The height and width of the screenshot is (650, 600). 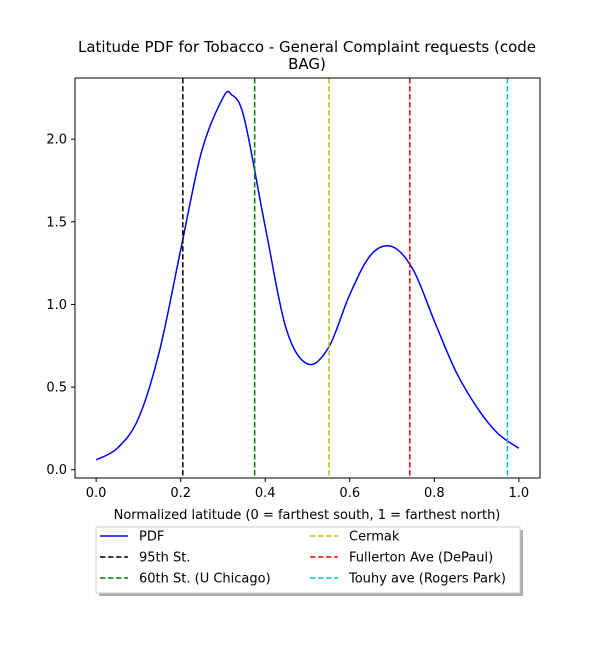 I want to click on legend-label: Fullerton Ave (DePaul), so click(x=421, y=558).